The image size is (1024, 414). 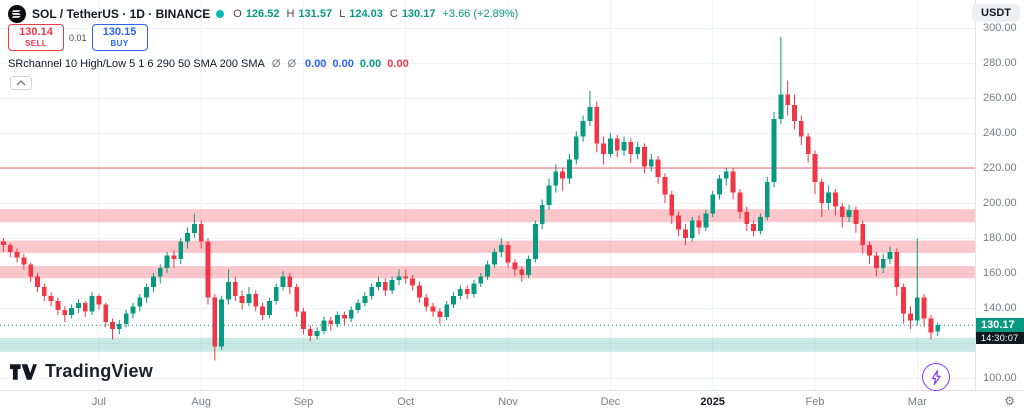 I want to click on price-axis-label: 280.00, so click(x=1000, y=62).